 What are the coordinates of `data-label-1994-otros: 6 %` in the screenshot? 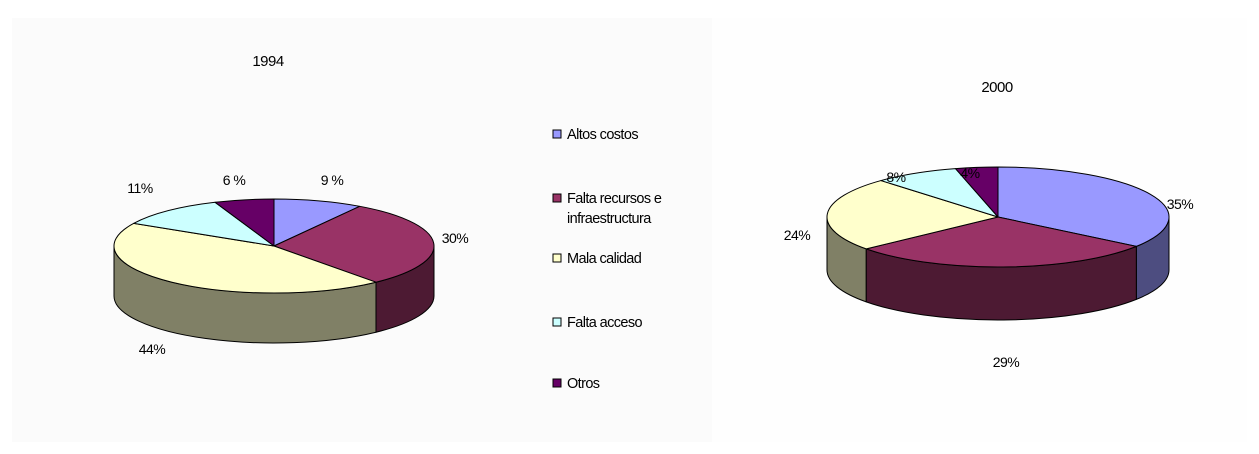 It's located at (234, 180).